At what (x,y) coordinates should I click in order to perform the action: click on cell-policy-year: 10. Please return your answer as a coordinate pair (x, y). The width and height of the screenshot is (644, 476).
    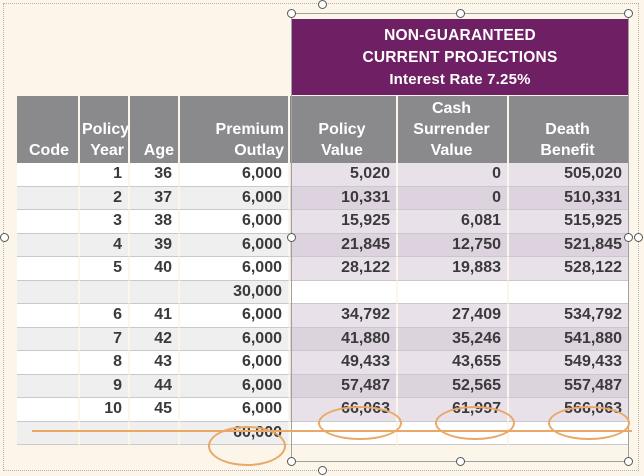
    Looking at the image, I should click on (105, 410).